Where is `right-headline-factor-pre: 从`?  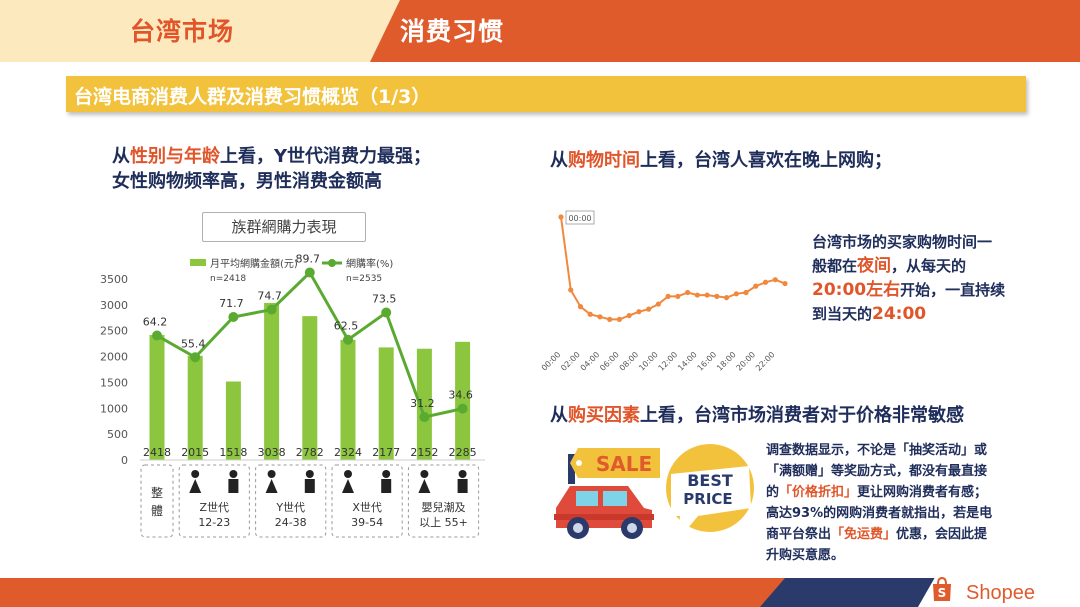
right-headline-factor-pre: 从 is located at coordinates (559, 415).